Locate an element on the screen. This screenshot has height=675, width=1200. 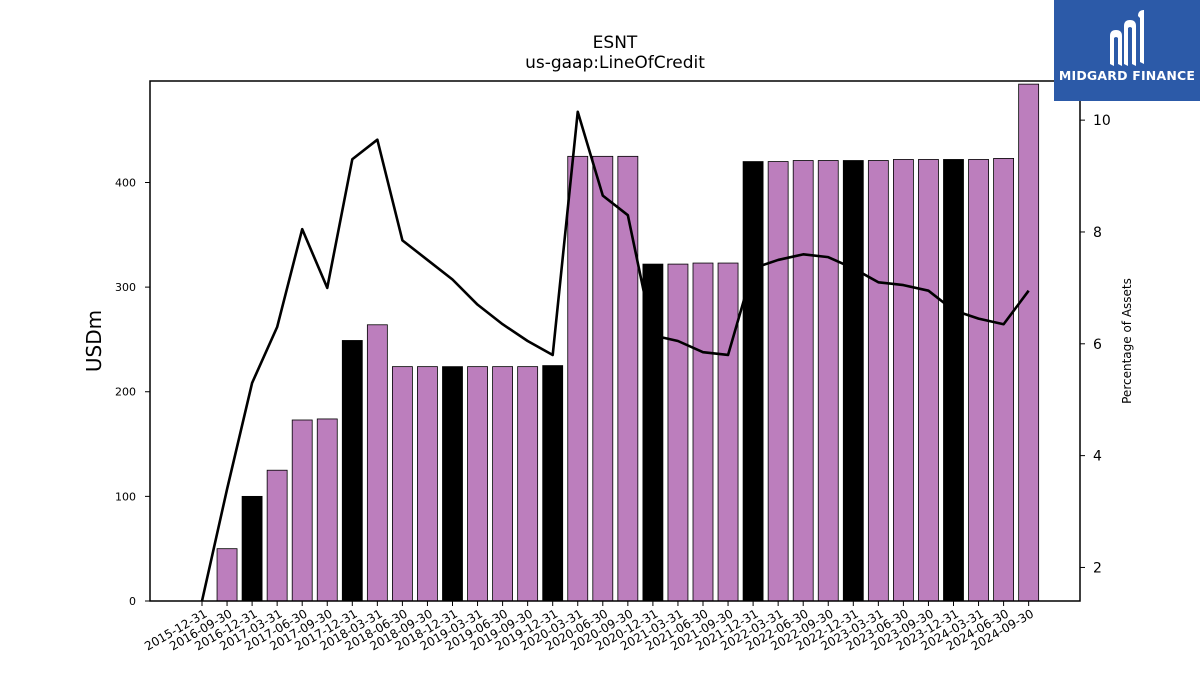
brand-logo: MIDGARD FINANCE is located at coordinates (1127, 50).